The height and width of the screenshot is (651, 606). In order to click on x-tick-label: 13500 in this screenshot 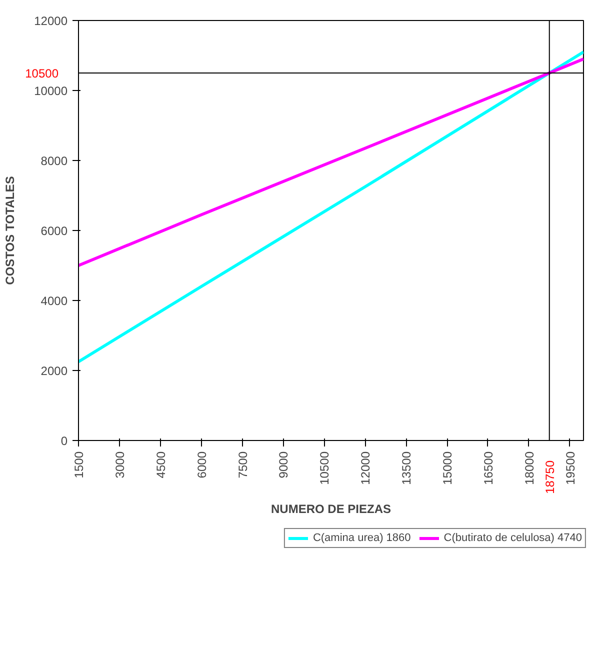, I will do `click(407, 468)`.